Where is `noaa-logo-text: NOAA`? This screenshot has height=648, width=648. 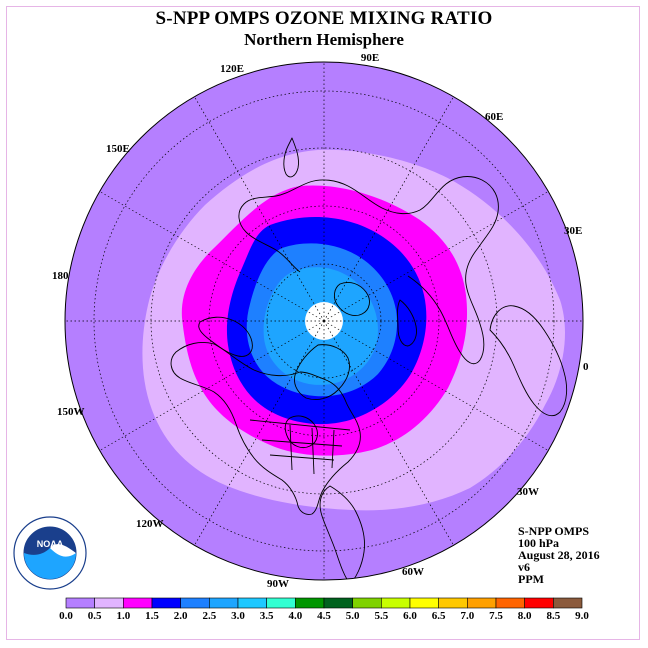
noaa-logo-text: NOAA is located at coordinates (50, 544).